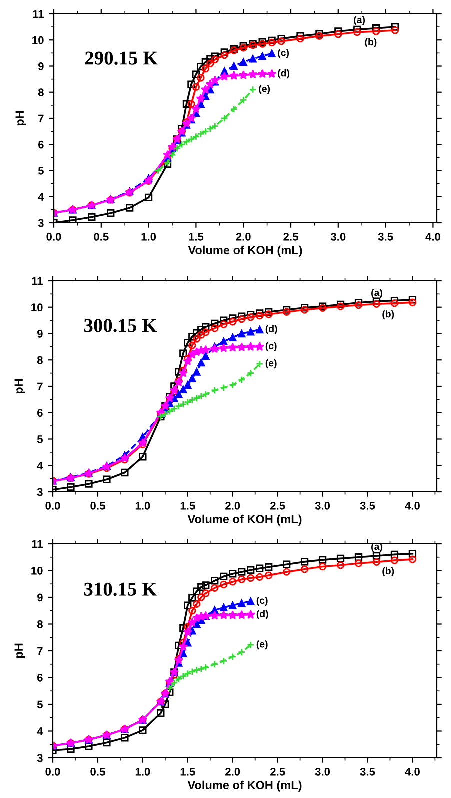 This screenshot has width=451, height=798. Describe the element at coordinates (121, 58) in the screenshot. I see `annotation: 290.15 K` at that location.